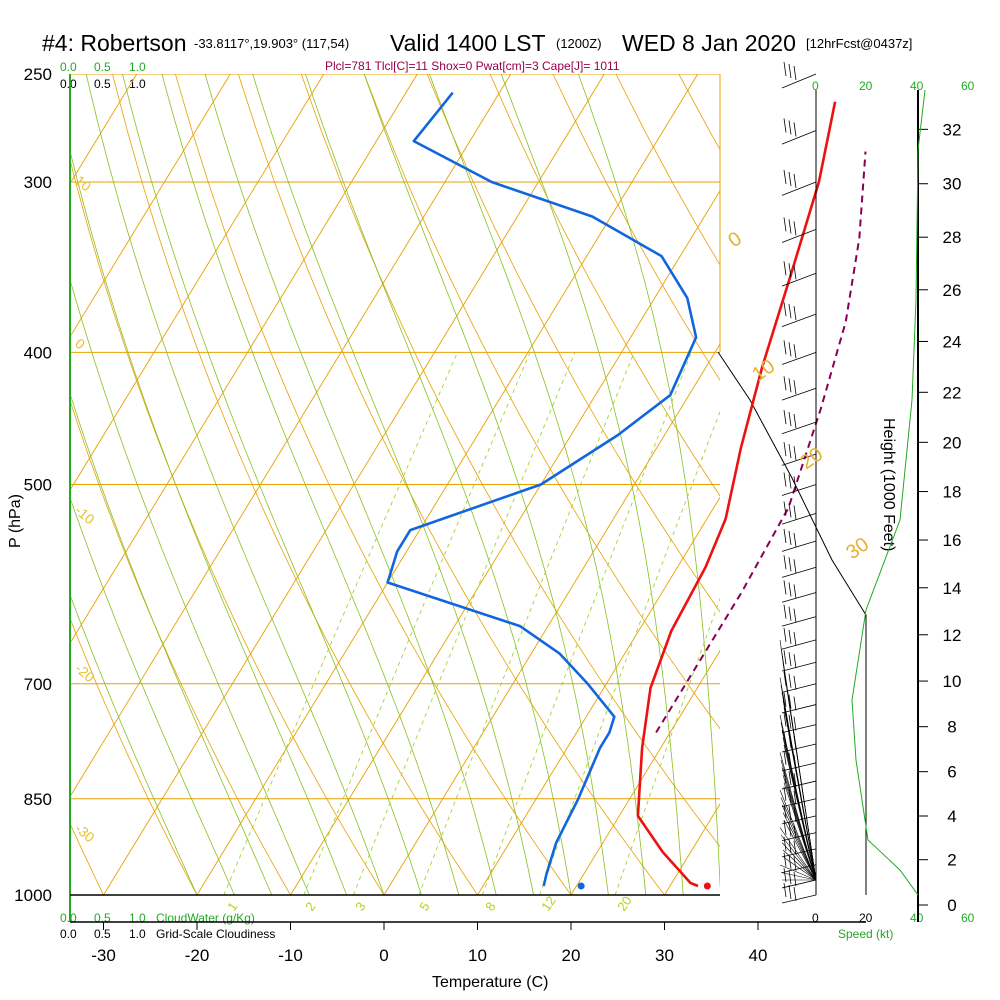 The width and height of the screenshot is (1000, 1000). Describe the element at coordinates (38, 684) in the screenshot. I see `pressure-tick-label: 700` at that location.